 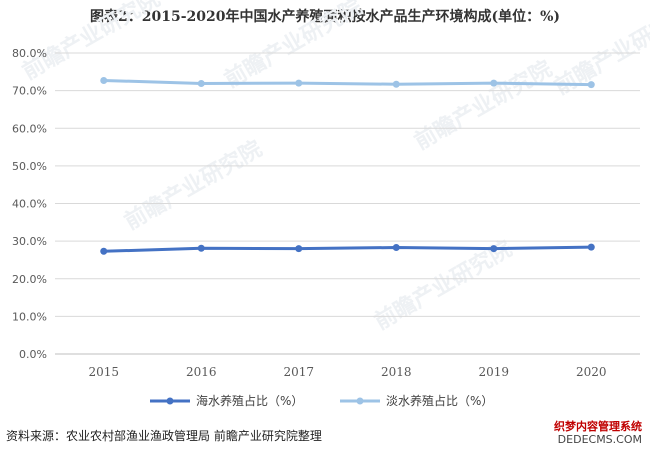 I want to click on x-tick-label: 2018, so click(x=396, y=372).